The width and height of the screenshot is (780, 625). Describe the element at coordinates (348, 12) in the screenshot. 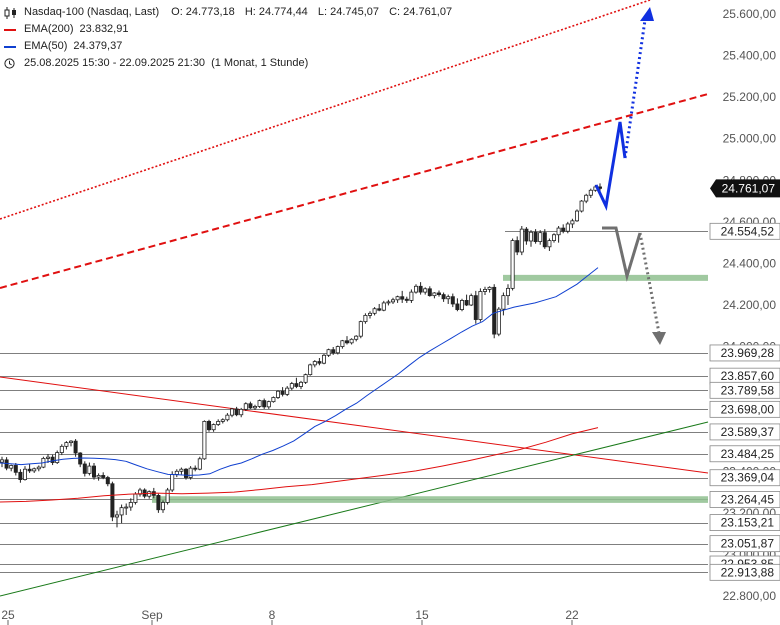

I see `low-value: L: 24.745,07` at that location.